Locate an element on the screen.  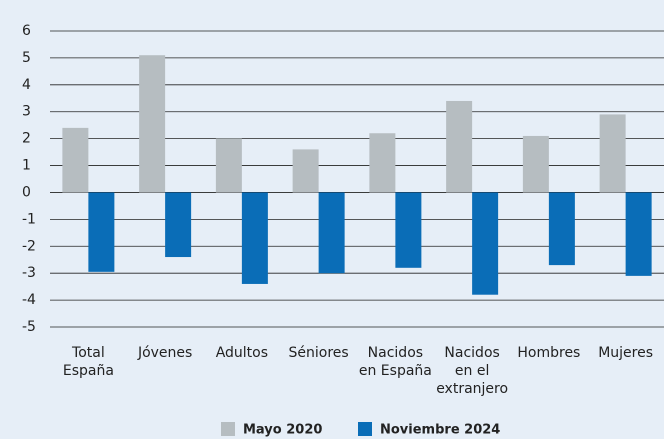
y-tick-label: 5 is located at coordinates (26, 58).